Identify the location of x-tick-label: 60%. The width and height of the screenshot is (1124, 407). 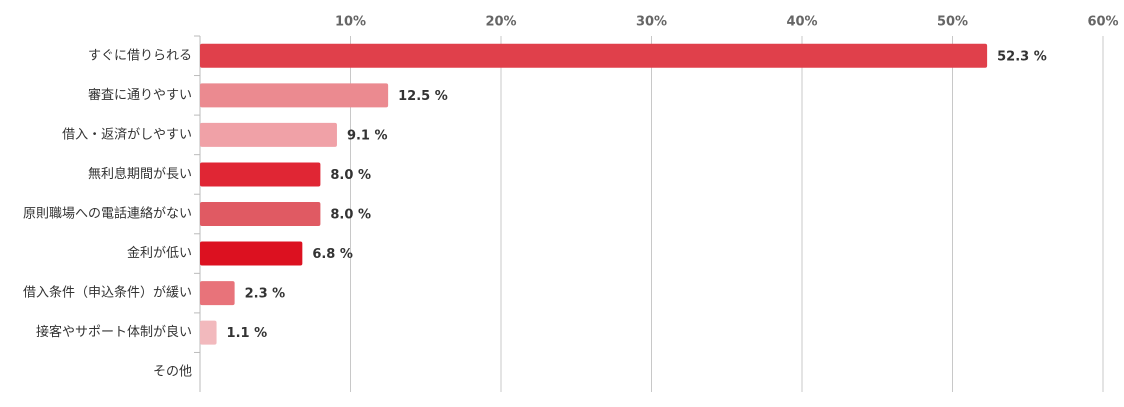
(1102, 22).